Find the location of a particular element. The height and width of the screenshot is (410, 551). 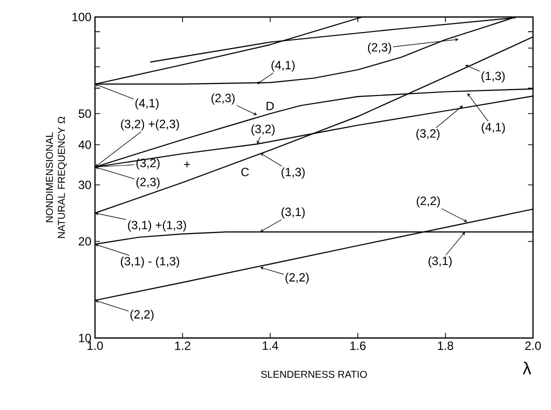

y-tick-label: 20 is located at coordinates (85, 241).